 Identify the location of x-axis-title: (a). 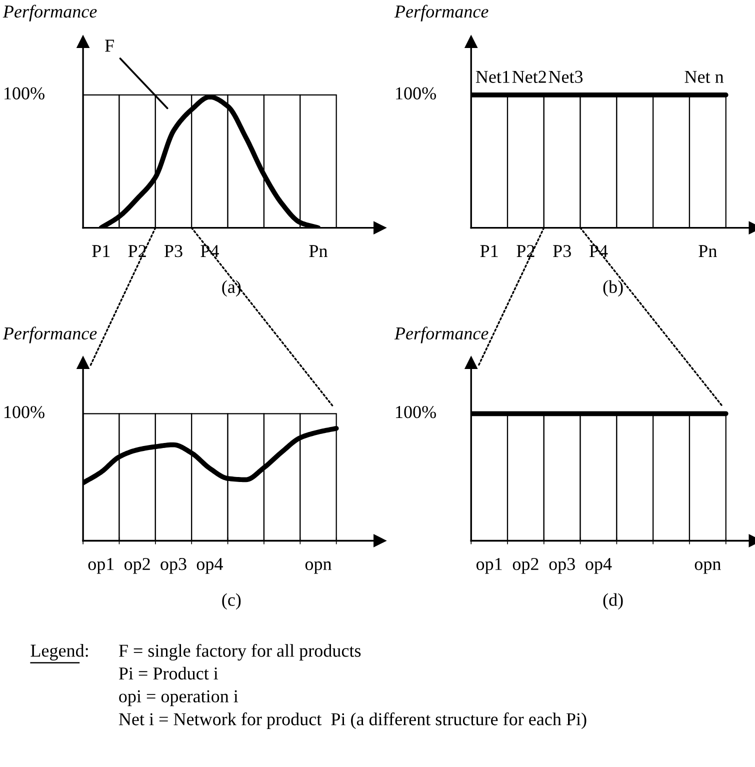
(231, 288).